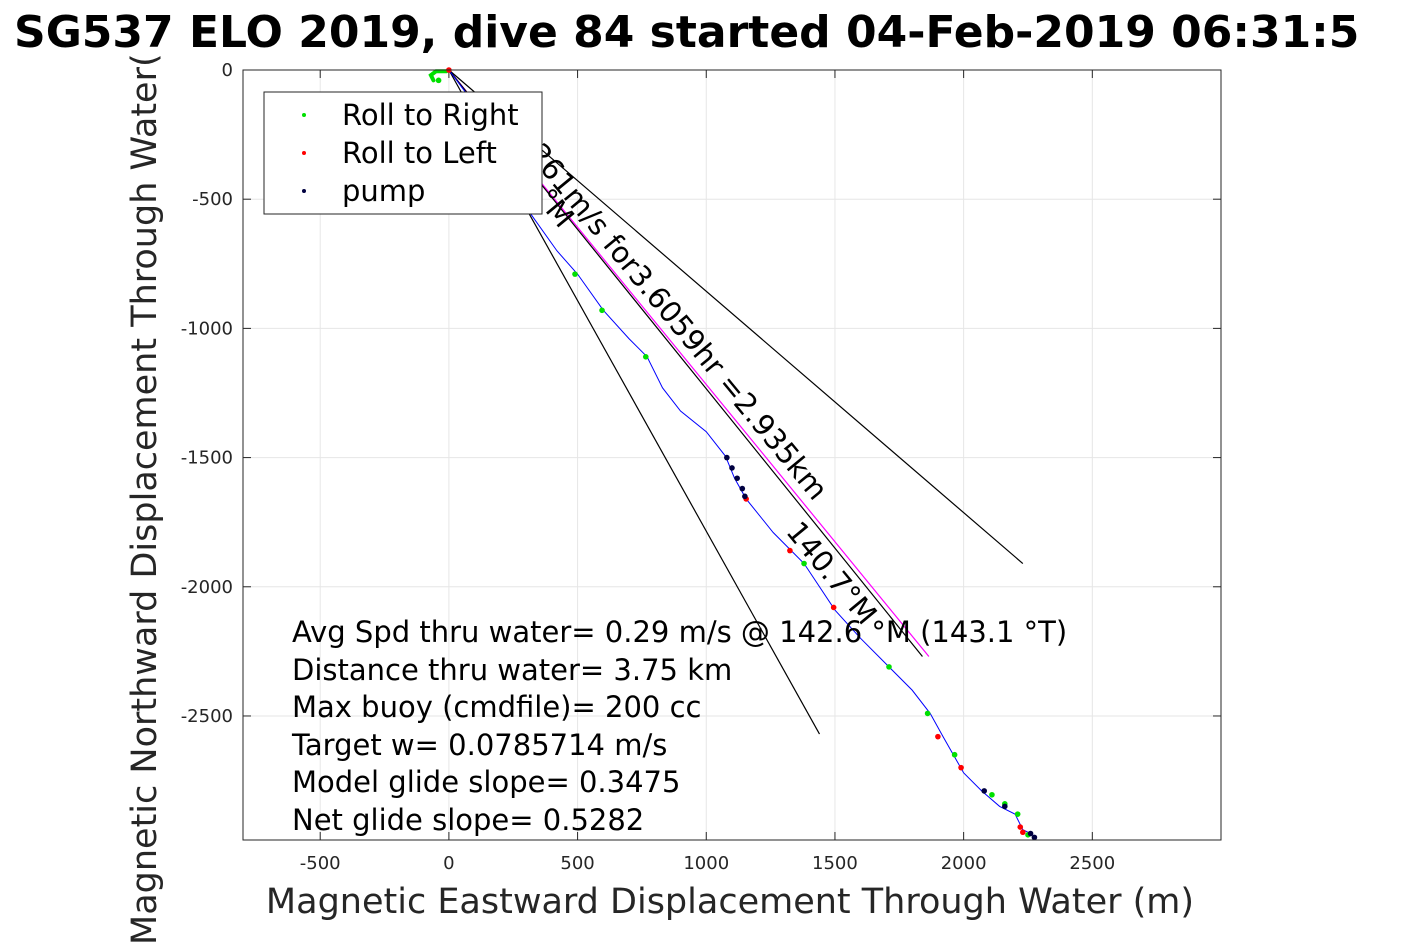  I want to click on legend-pump-marker, so click(304, 191).